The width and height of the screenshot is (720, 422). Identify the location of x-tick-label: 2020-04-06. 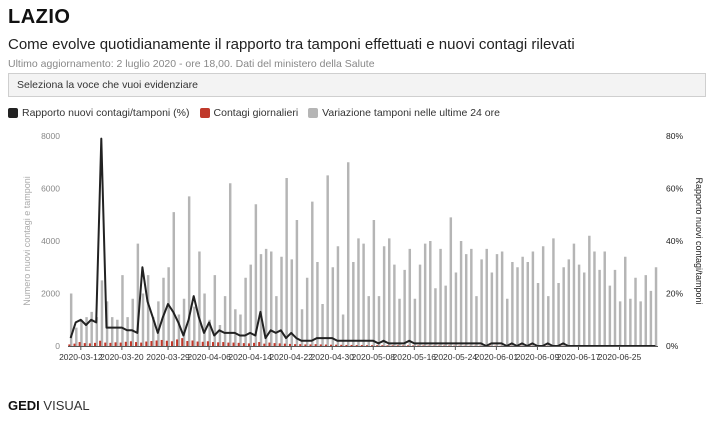
(209, 357).